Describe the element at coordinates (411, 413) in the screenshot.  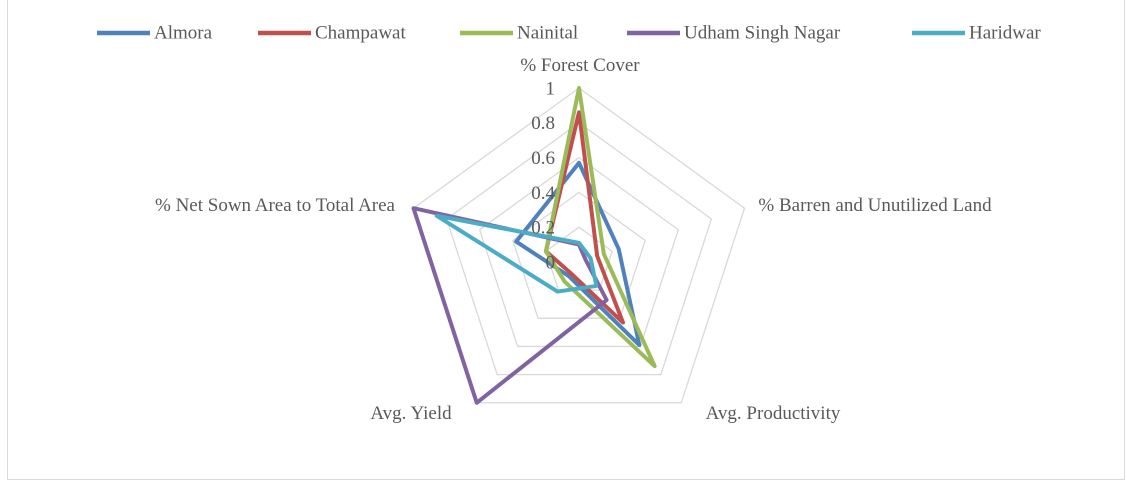
I see `category-label: Avg. Yield` at that location.